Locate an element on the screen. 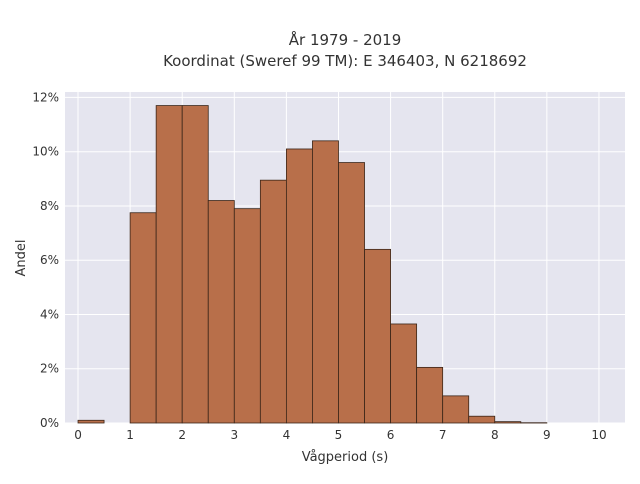 The height and width of the screenshot is (484, 640). y-axis-ticks: 0% 2% 4% 6% 8% 10% 12% is located at coordinates (45, 260).